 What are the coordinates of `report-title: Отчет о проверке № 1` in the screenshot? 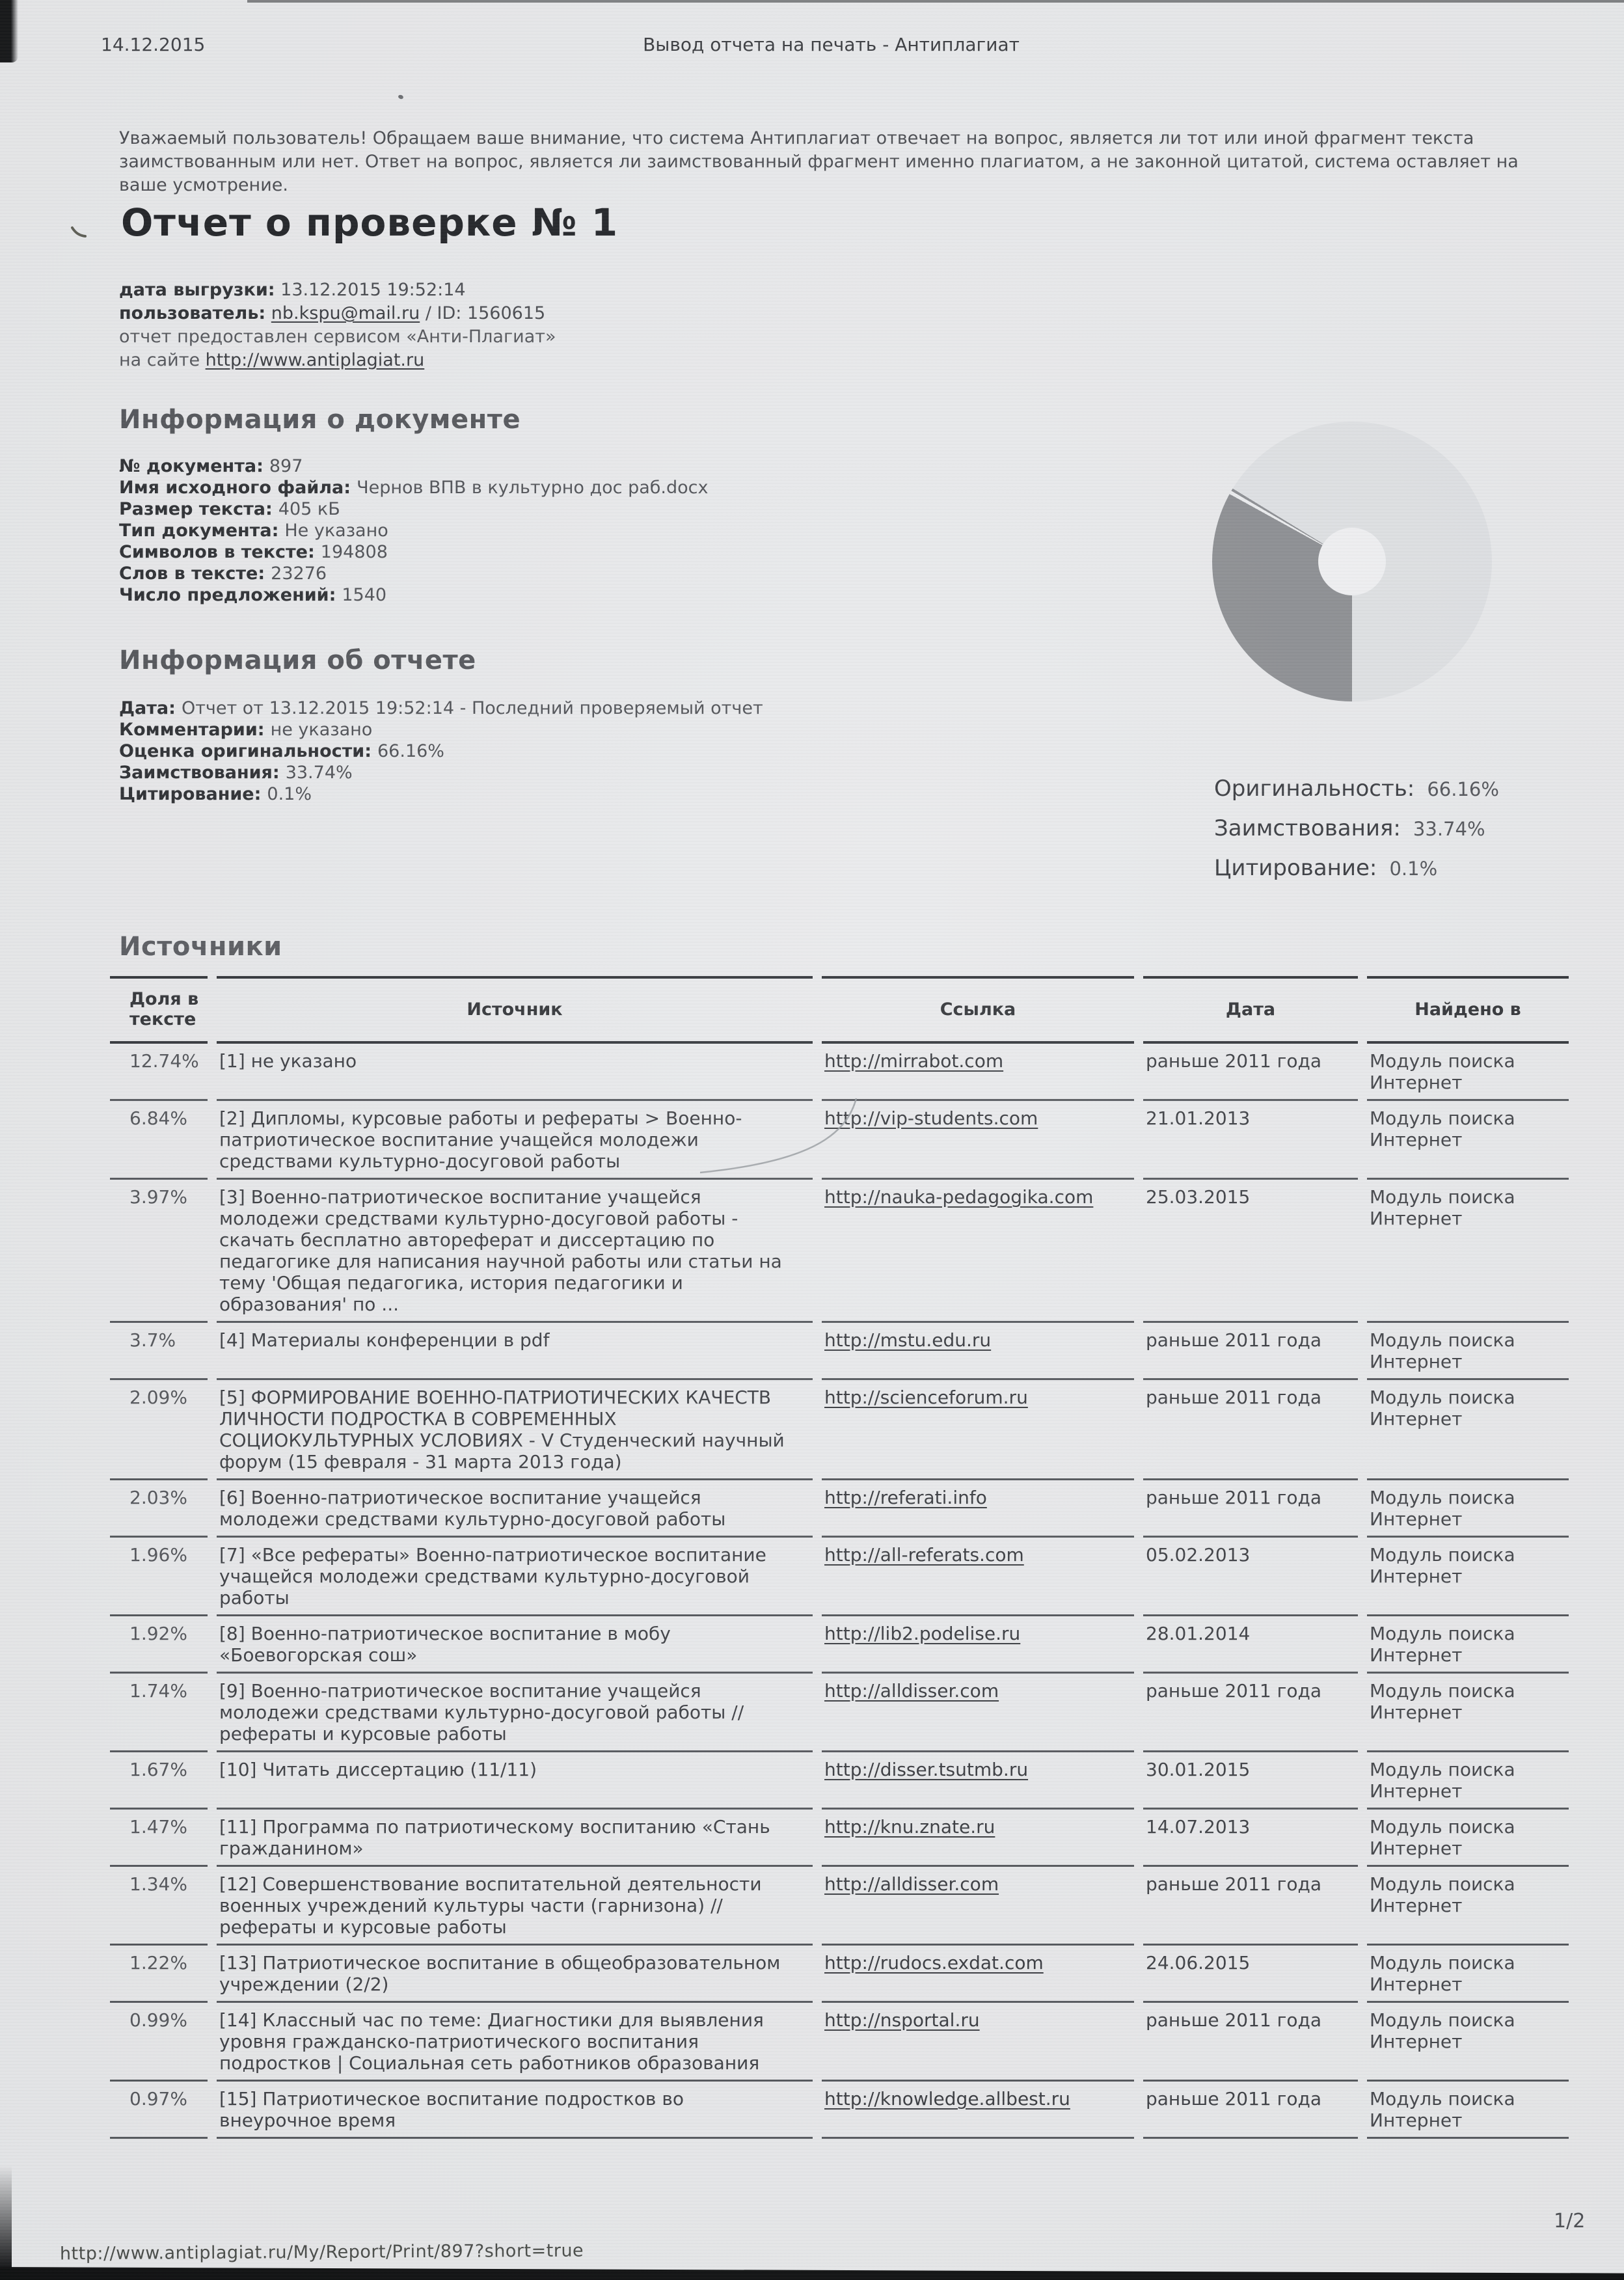 It's located at (370, 222).